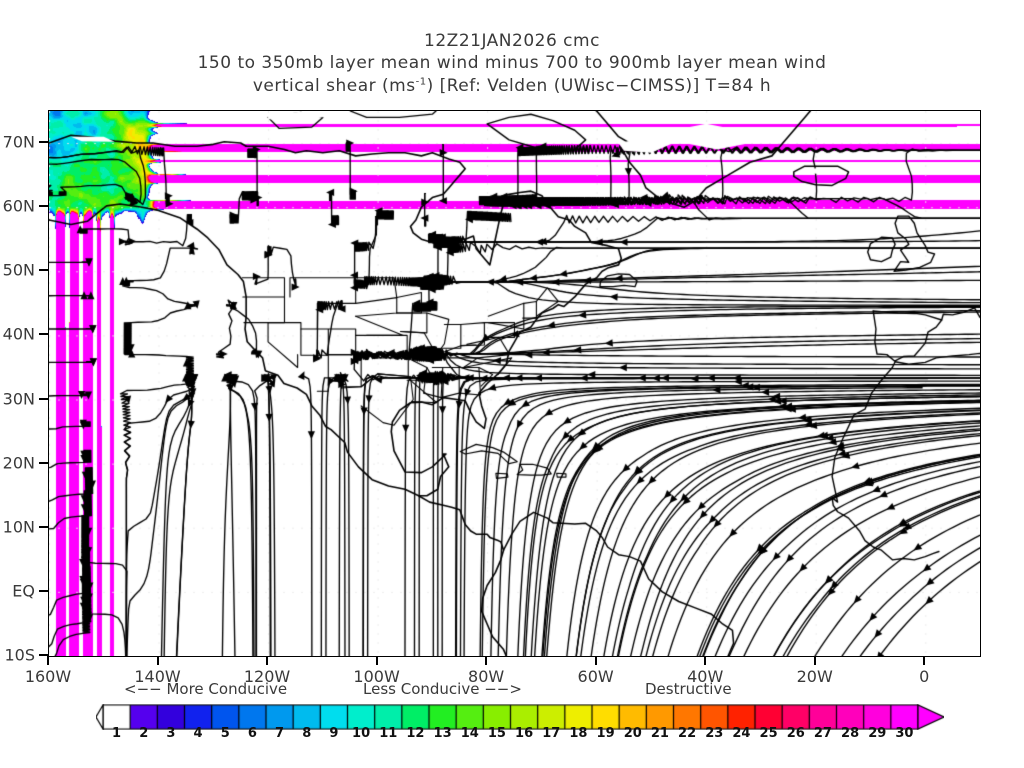 The height and width of the screenshot is (768, 1024). Describe the element at coordinates (632, 733) in the screenshot. I see `colorbar-tick-label: 20` at that location.